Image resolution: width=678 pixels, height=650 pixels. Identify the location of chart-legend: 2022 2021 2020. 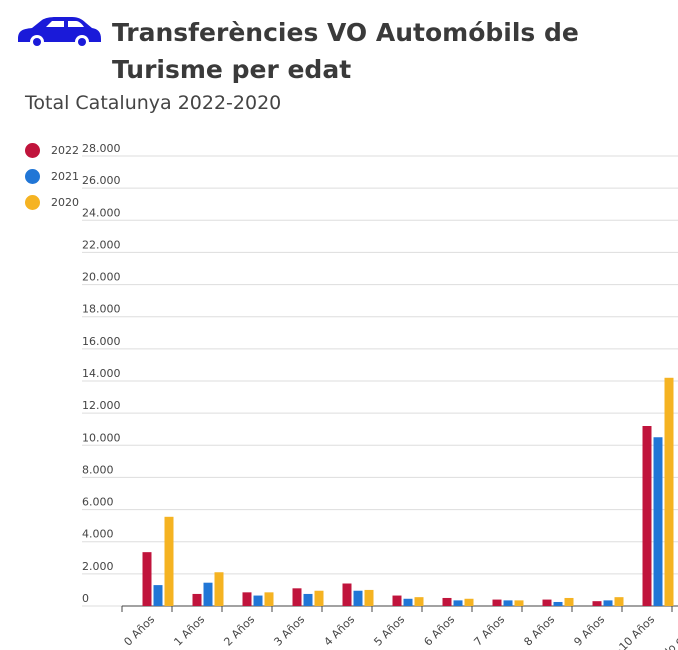
(52, 176).